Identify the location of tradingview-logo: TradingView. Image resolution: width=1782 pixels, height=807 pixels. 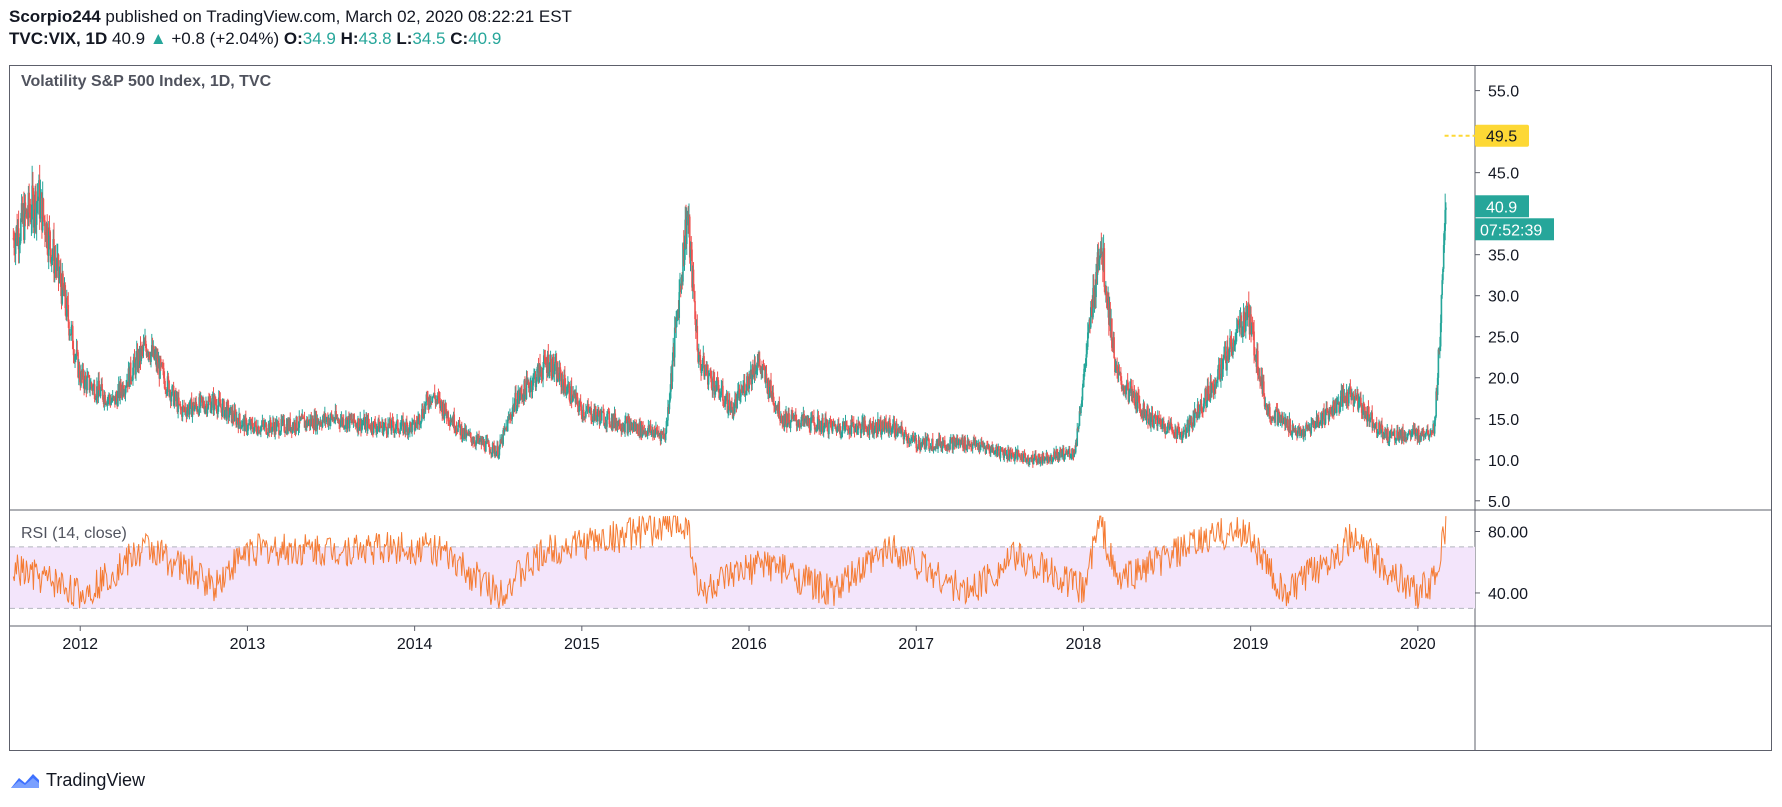
(77, 780).